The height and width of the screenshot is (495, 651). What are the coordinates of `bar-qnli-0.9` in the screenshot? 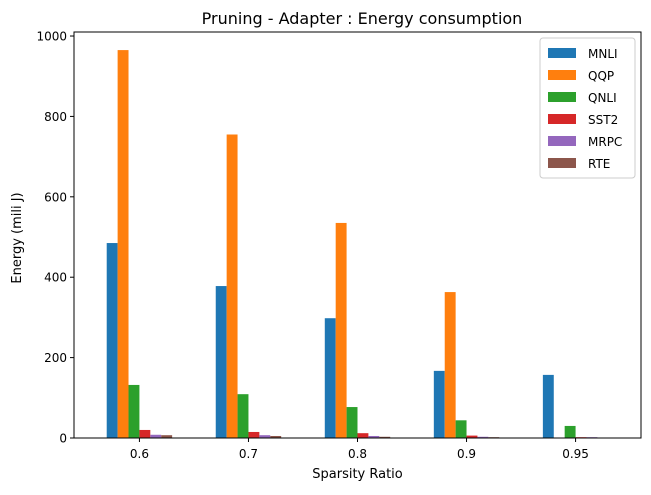 It's located at (461, 429).